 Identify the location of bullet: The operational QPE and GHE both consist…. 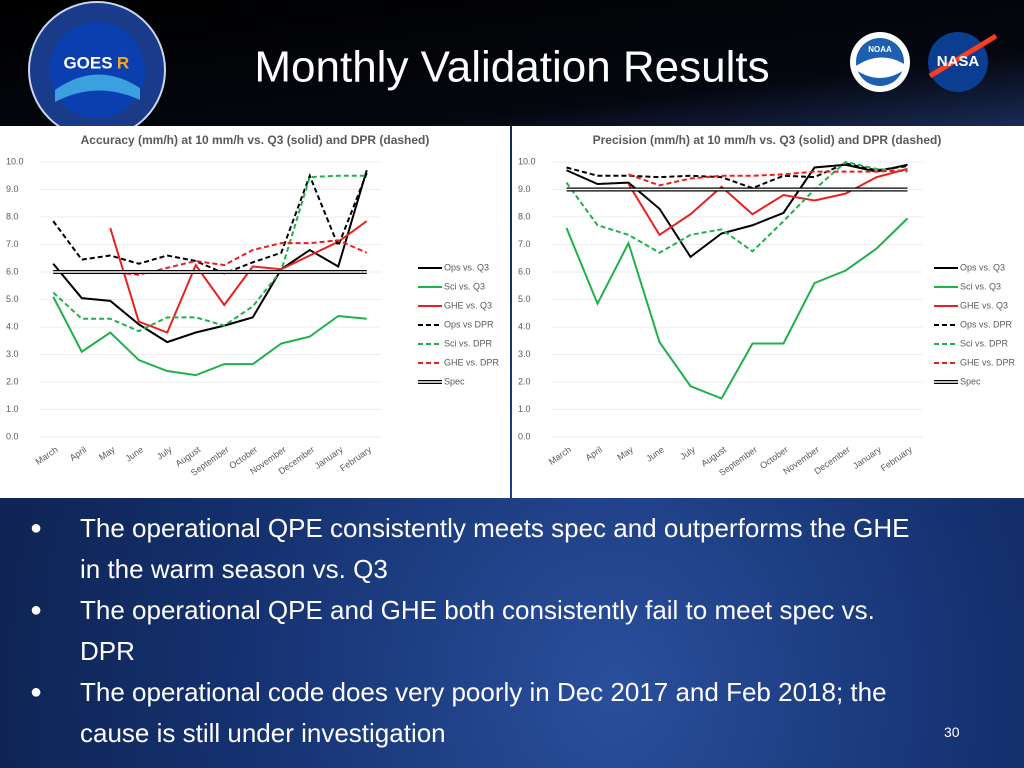
(480, 631).